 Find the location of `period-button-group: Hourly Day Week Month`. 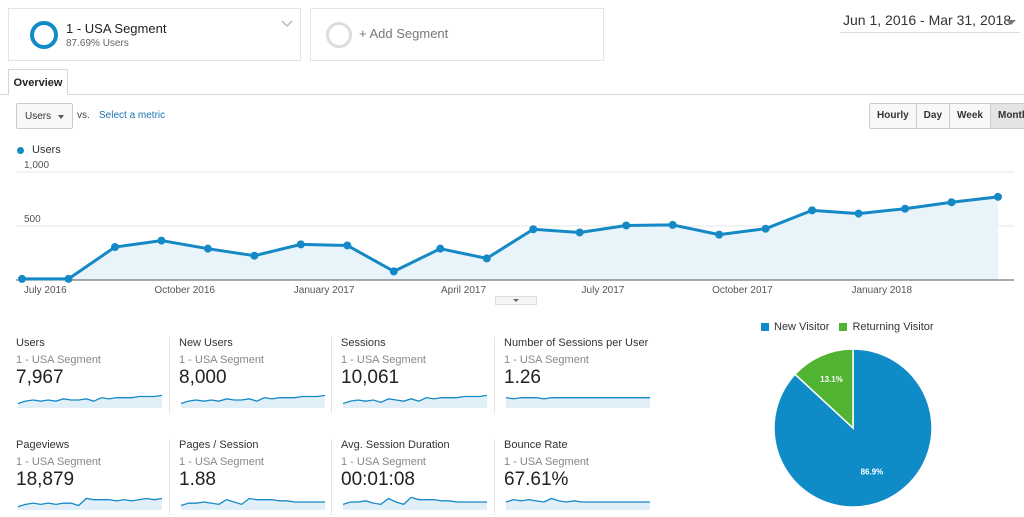

period-button-group: Hourly Day Week Month is located at coordinates (946, 116).